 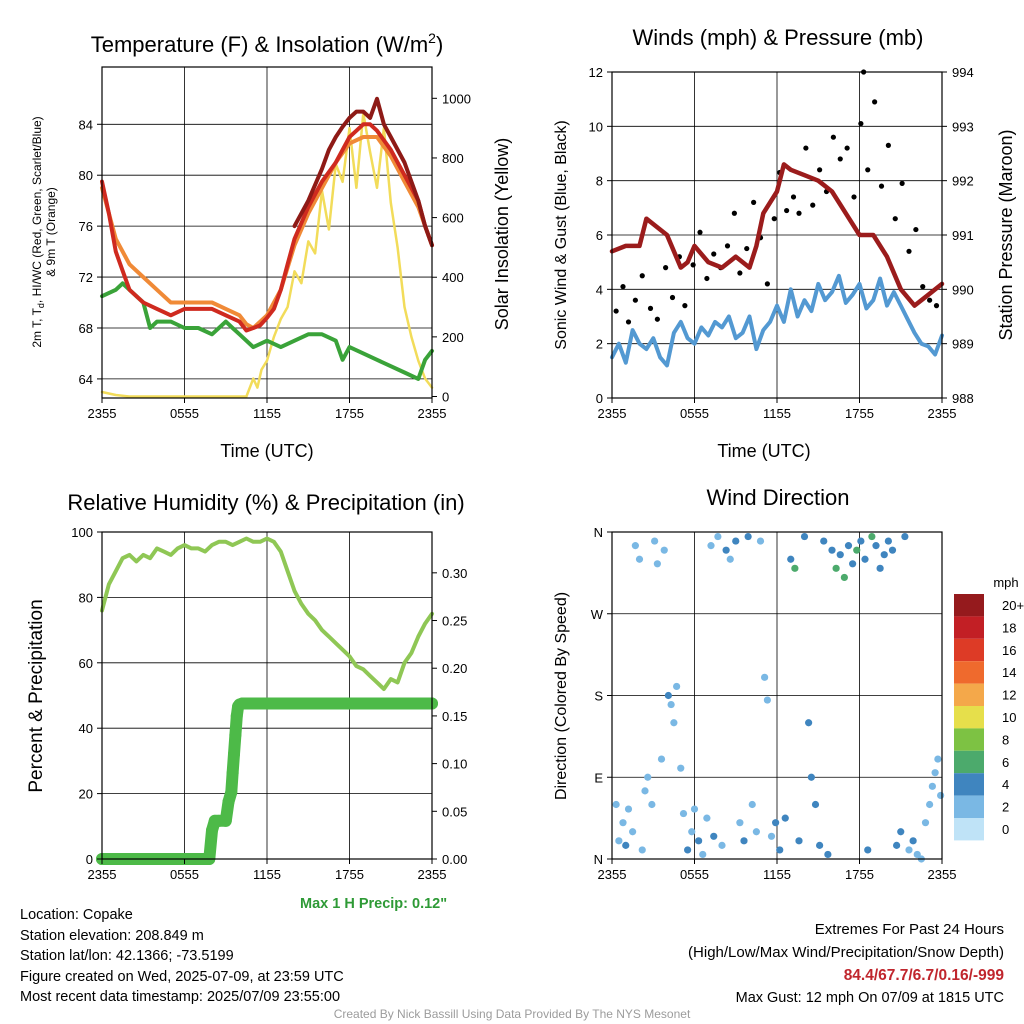 I want to click on y-tick-label: 6, so click(x=599, y=235).